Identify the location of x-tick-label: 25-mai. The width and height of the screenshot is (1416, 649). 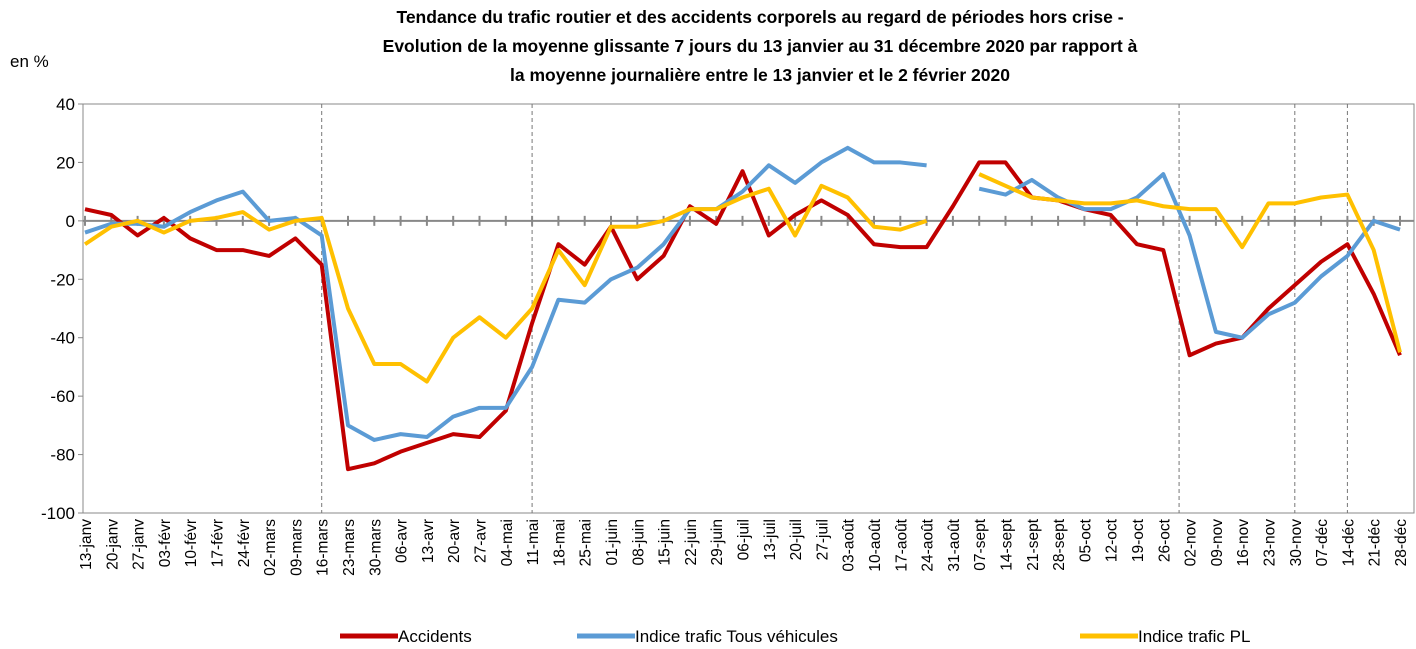
(586, 542).